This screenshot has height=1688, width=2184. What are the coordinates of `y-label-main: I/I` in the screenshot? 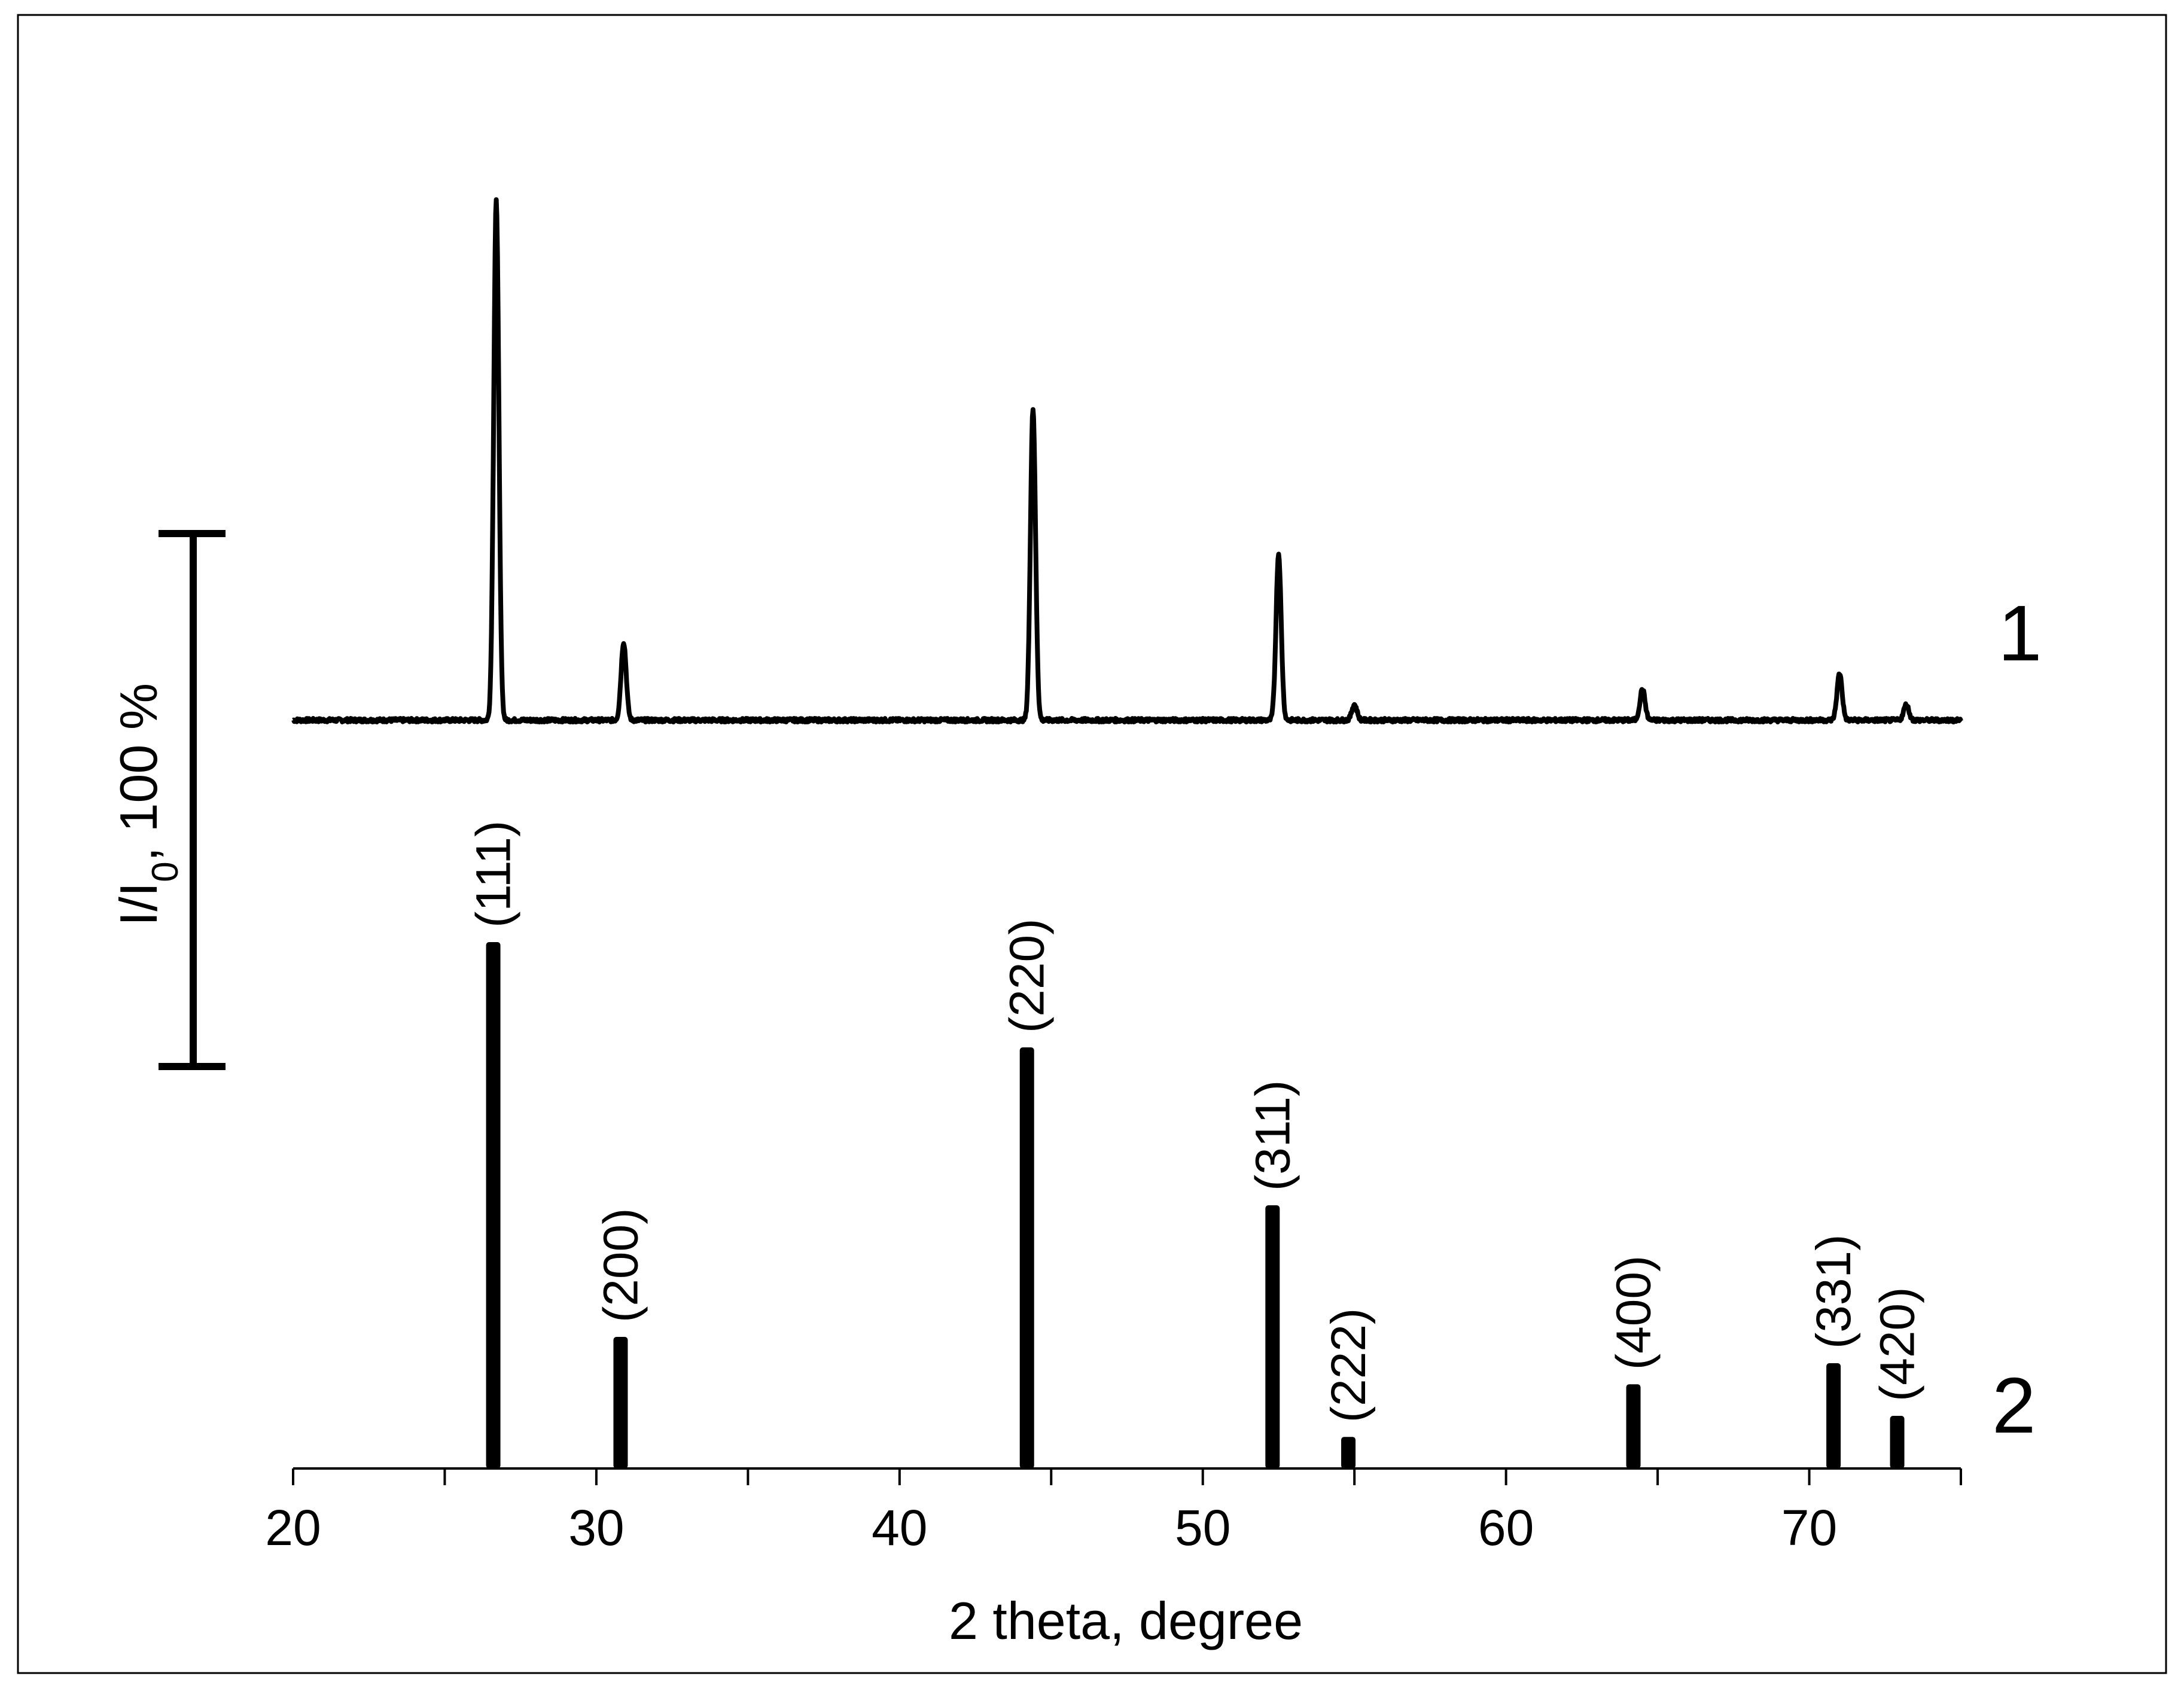 It's located at (138, 904).